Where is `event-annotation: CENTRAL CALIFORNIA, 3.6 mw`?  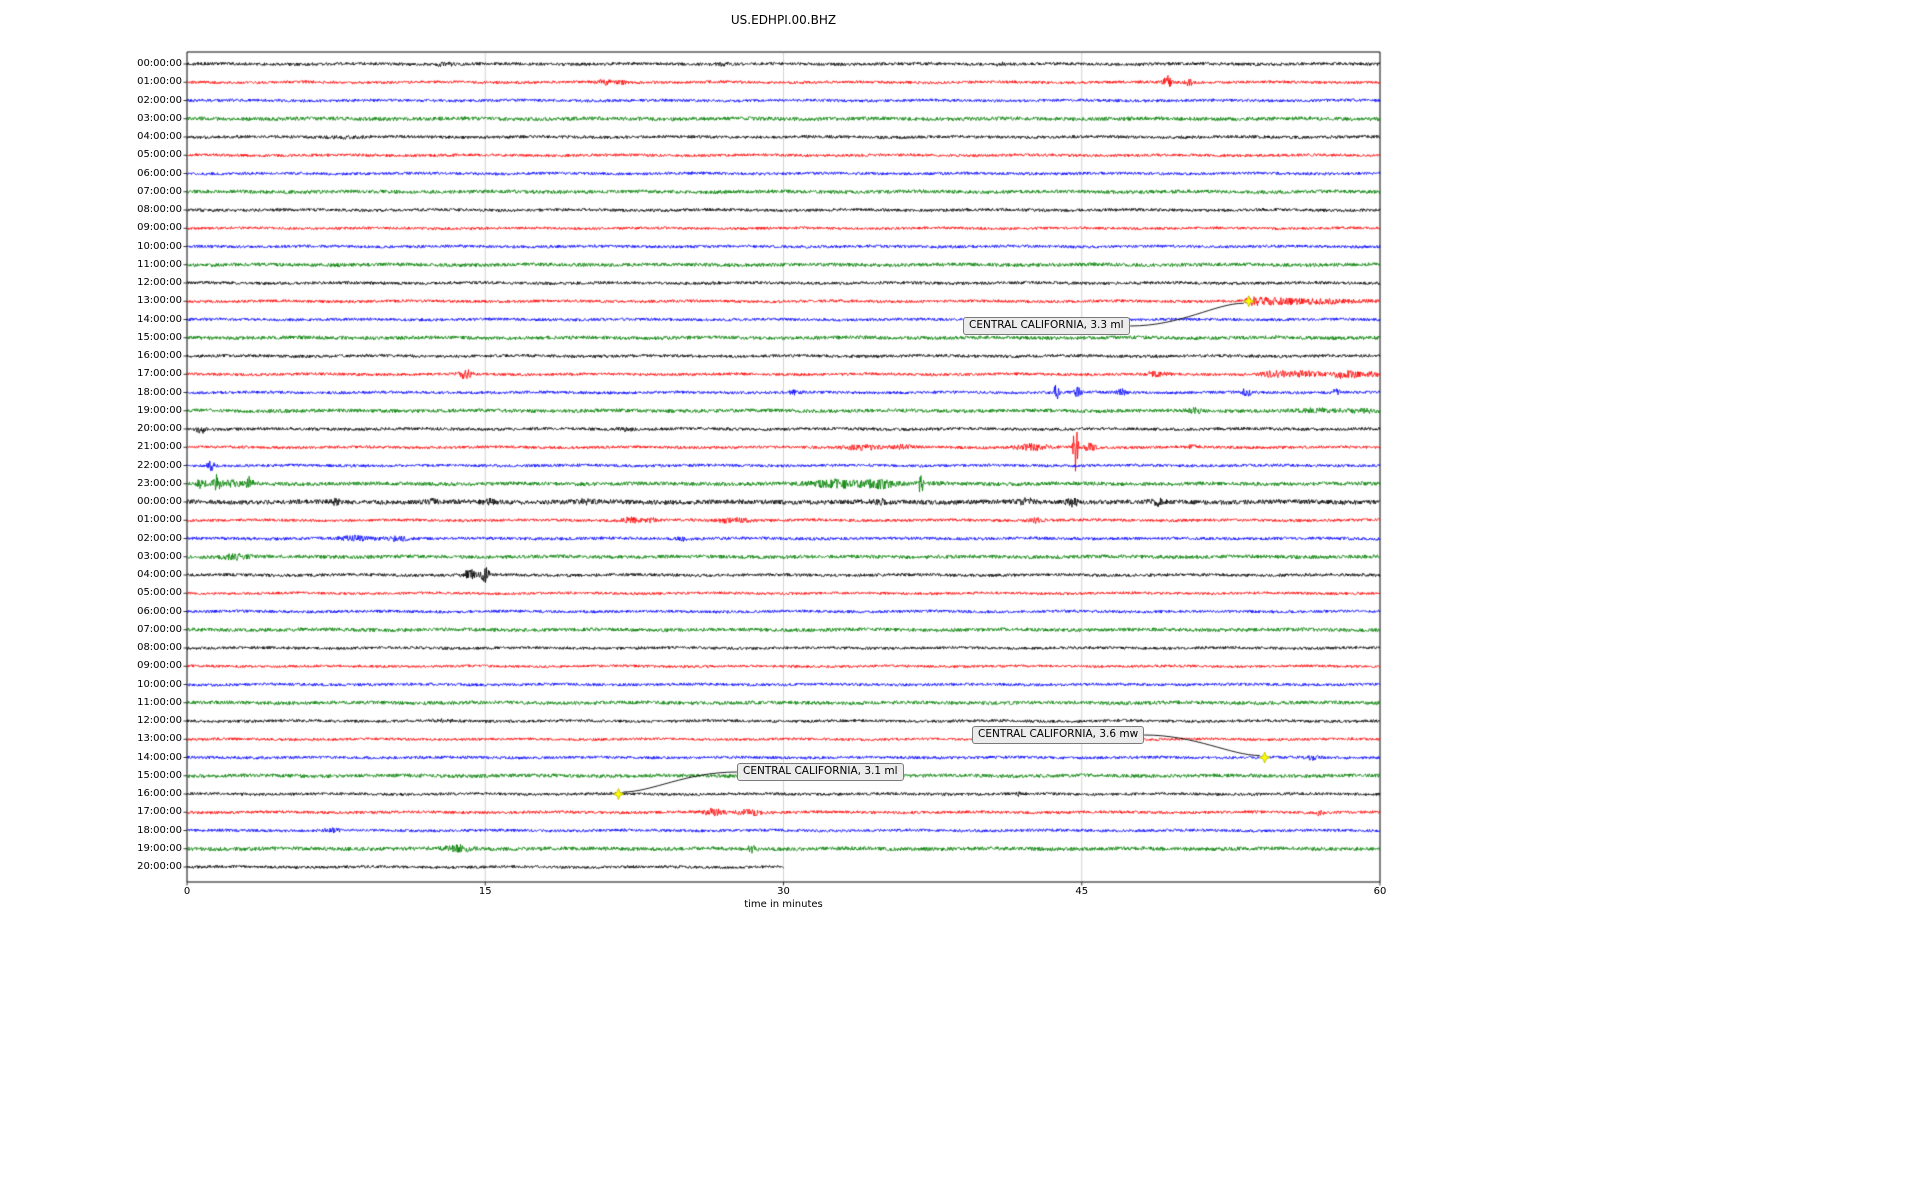 event-annotation: CENTRAL CALIFORNIA, 3.6 mw is located at coordinates (1058, 735).